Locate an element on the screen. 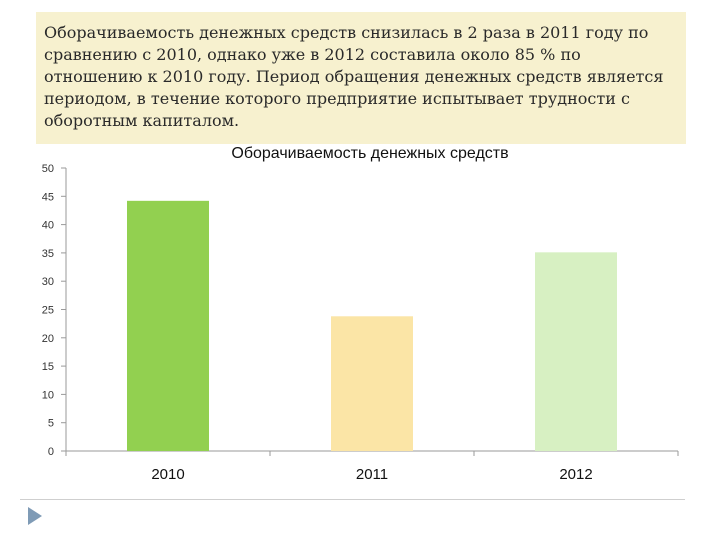 Image resolution: width=720 pixels, height=540 pixels. y-tick-label: 15 is located at coordinates (48, 367).